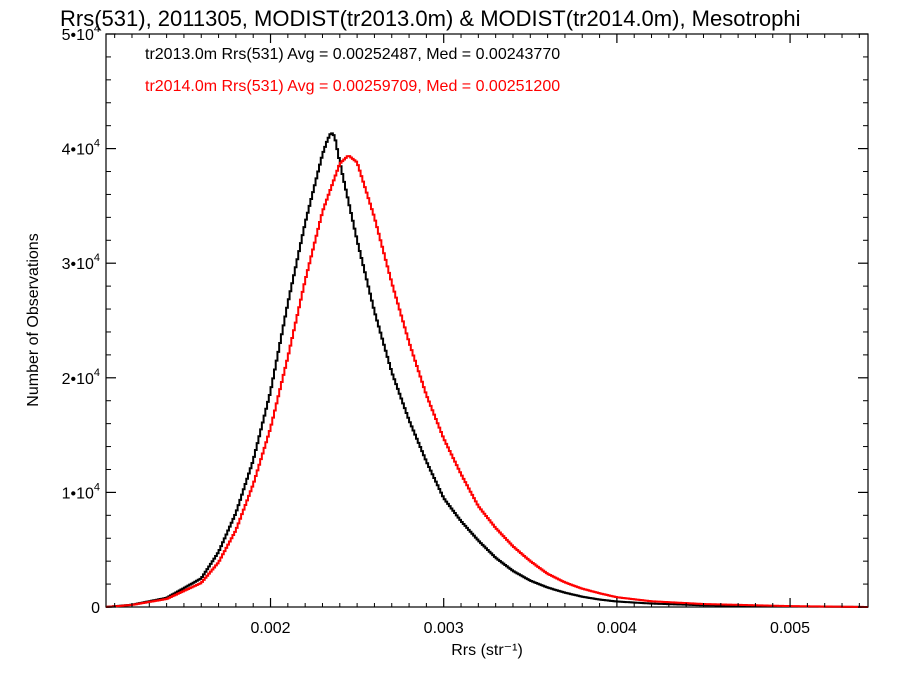 Image resolution: width=900 pixels, height=675 pixels. What do you see at coordinates (81, 491) in the screenshot?
I see `y-tick-label: 1•104` at bounding box center [81, 491].